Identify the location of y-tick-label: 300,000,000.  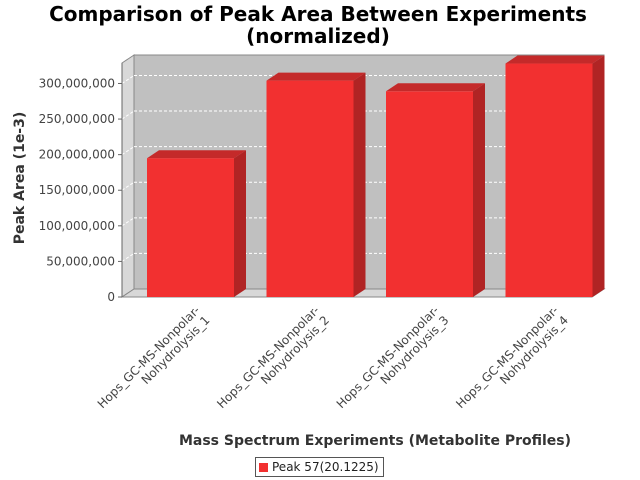
(77, 83).